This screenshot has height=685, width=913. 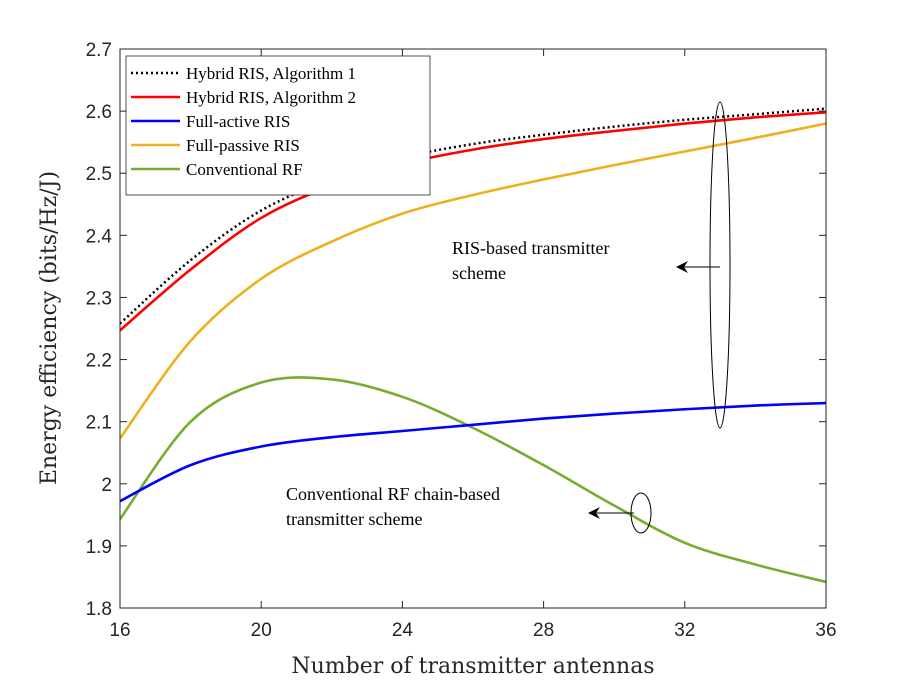 I want to click on legend-label: Full-active RIS, so click(x=238, y=121).